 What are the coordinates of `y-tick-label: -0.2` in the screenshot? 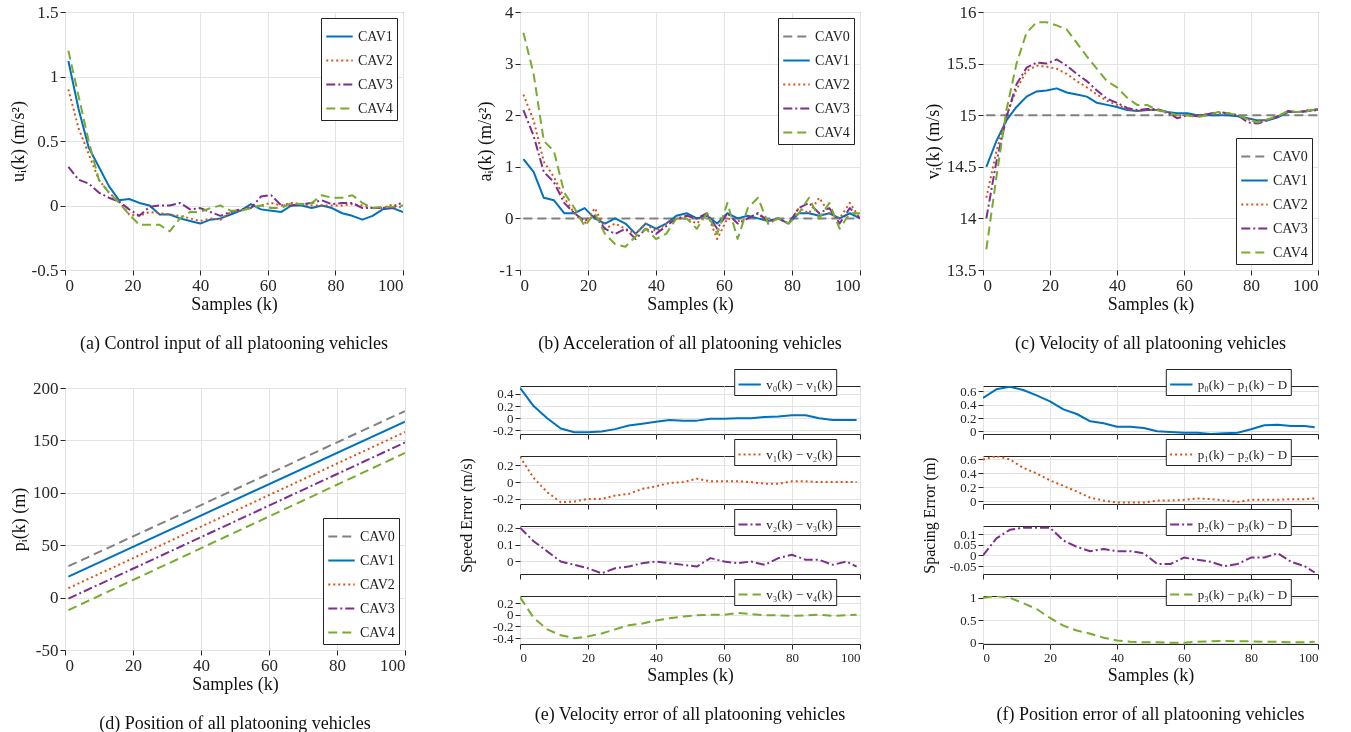 It's located at (503, 499).